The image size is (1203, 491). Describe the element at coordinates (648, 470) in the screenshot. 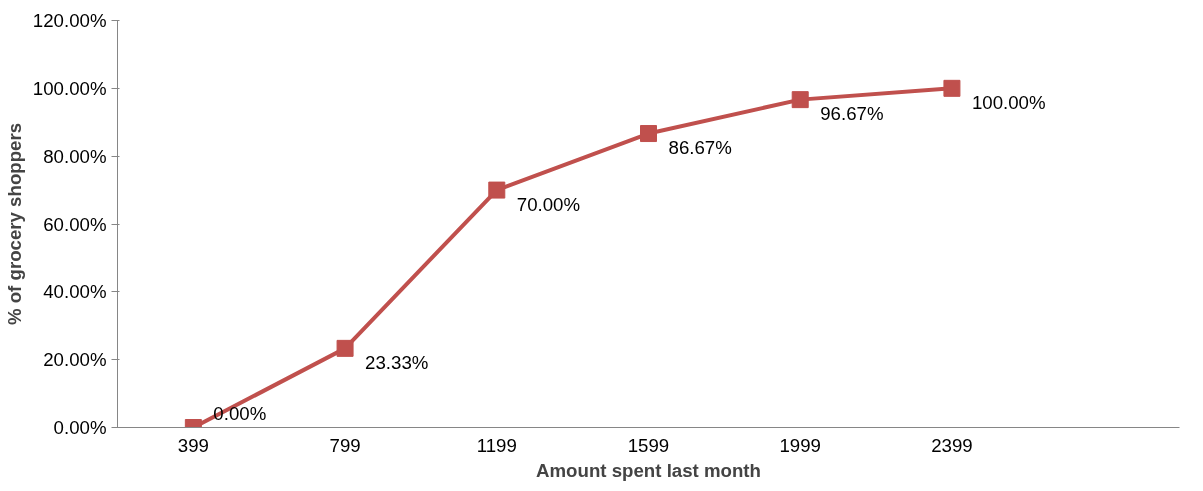

I see `x-axis-title: Amount spent last month` at that location.